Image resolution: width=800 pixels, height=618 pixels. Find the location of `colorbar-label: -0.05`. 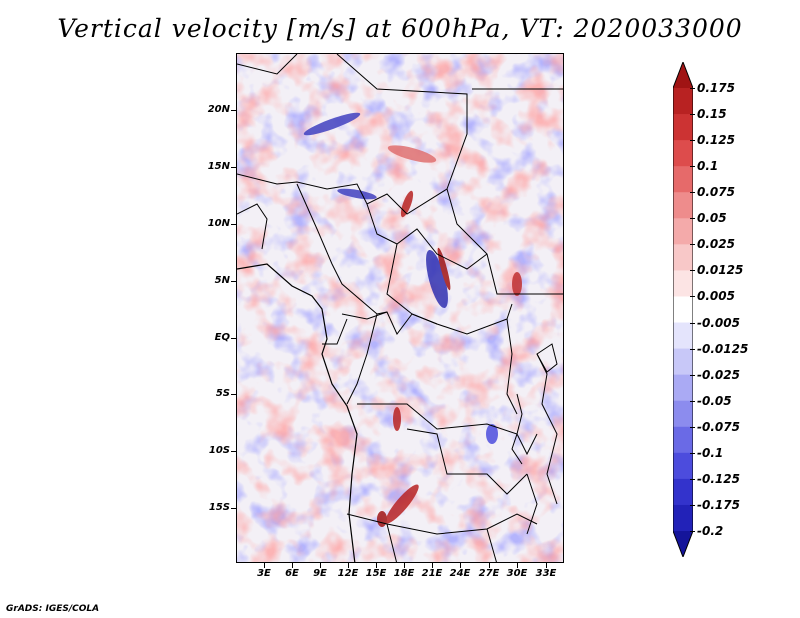

colorbar-label: -0.05 is located at coordinates (714, 400).